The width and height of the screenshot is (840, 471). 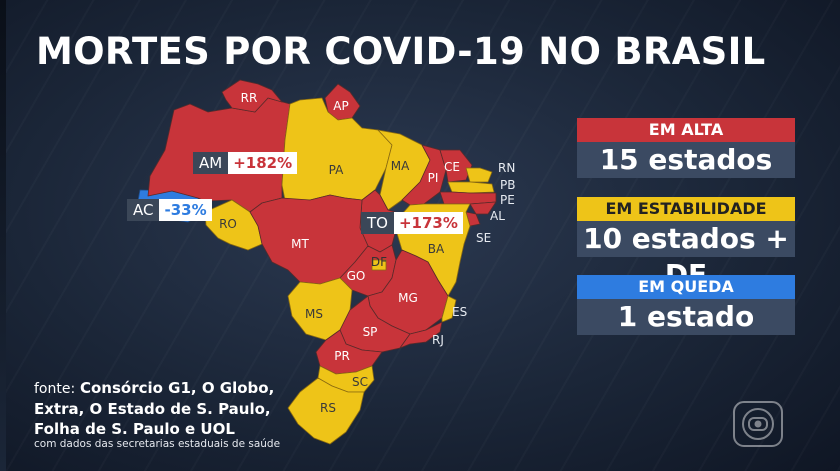 I want to click on label-ma: MA, so click(x=400, y=166).